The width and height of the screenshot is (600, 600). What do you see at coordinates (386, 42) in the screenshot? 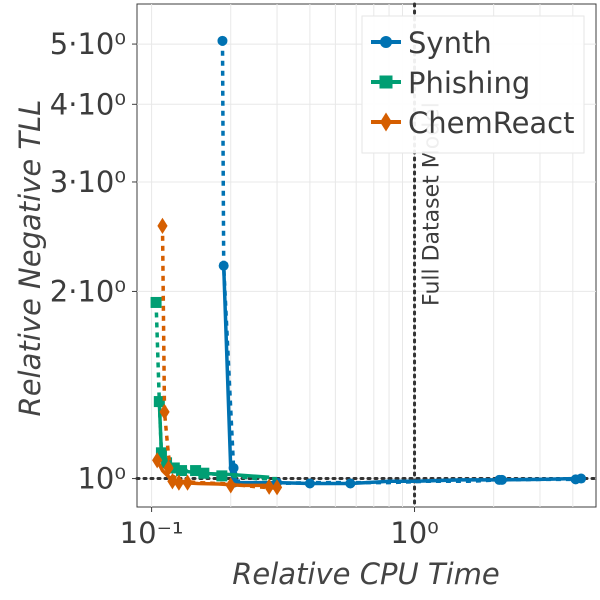
I see `legend-marker-synth` at bounding box center [386, 42].